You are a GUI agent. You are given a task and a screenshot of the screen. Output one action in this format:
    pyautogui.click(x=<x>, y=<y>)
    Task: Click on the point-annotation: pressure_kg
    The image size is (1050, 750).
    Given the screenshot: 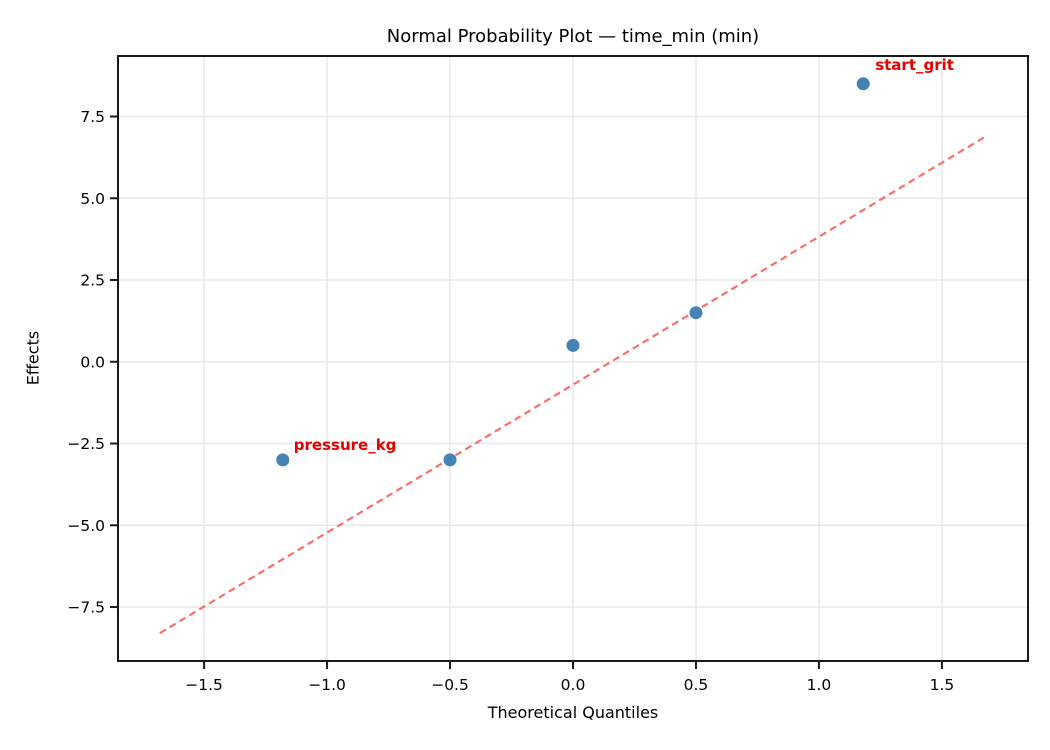 What is the action you would take?
    pyautogui.click(x=345, y=445)
    